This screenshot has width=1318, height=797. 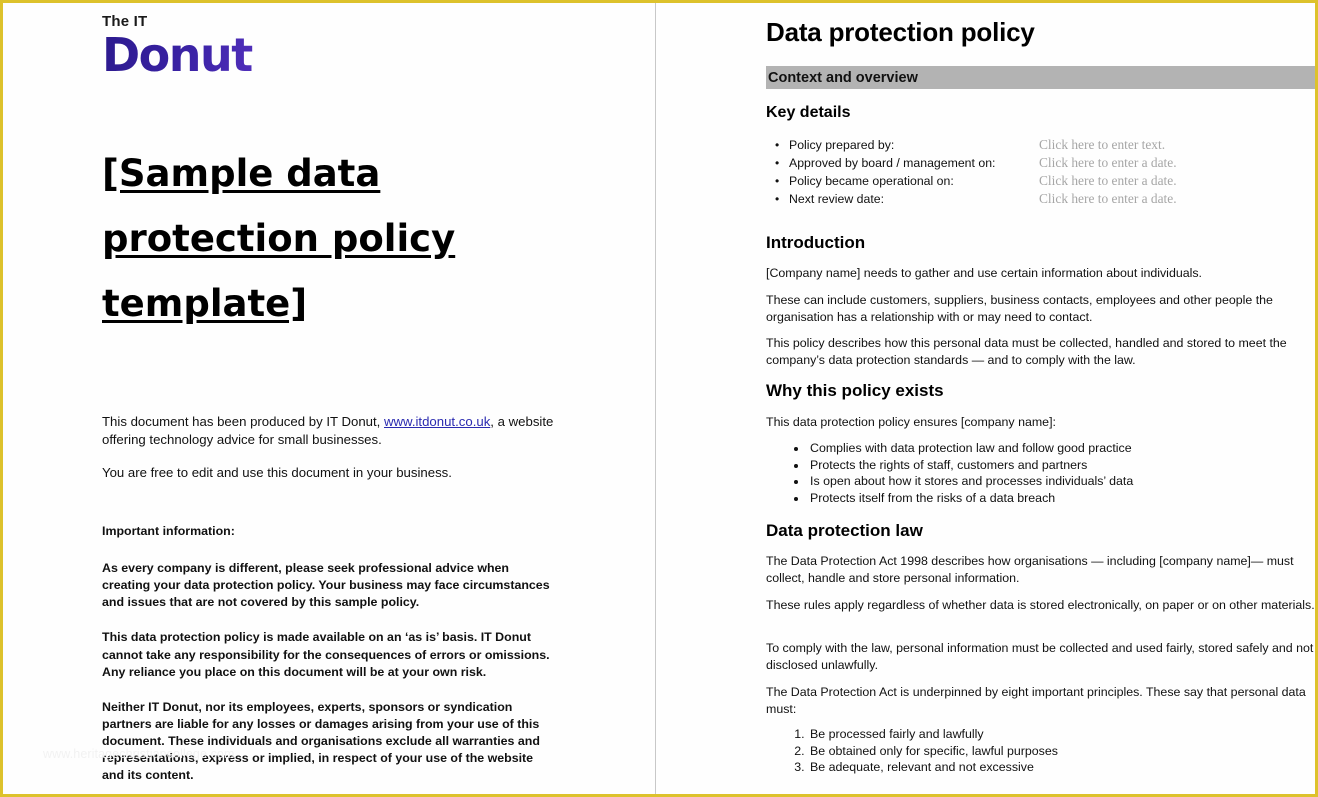 What do you see at coordinates (1061, 767) in the screenshot?
I see `list-item: Be adequate, relevant and not excessive` at bounding box center [1061, 767].